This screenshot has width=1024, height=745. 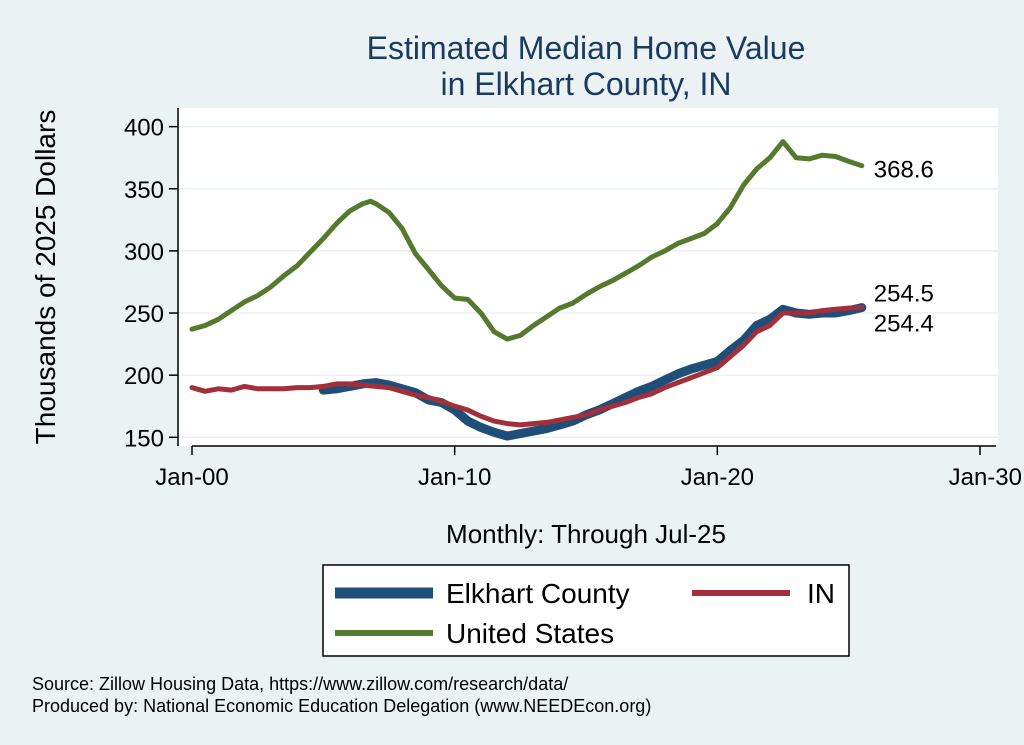 I want to click on legend: Elkhart County IN United States, so click(x=586, y=610).